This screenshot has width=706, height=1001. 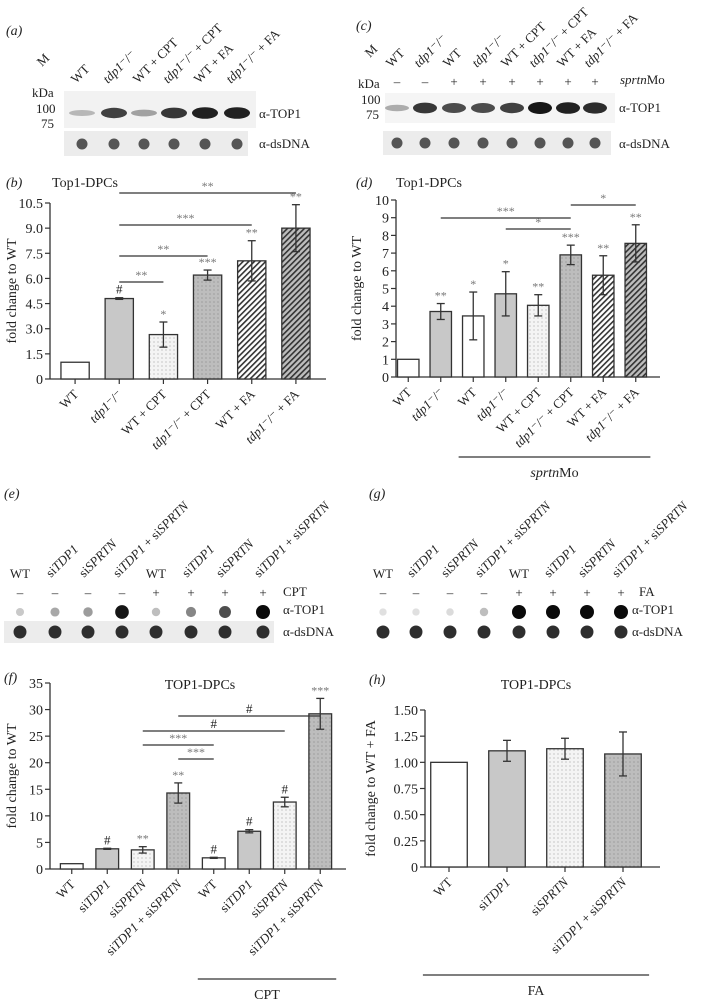 What do you see at coordinates (371, 50) in the screenshot?
I see `marker-label: M` at bounding box center [371, 50].